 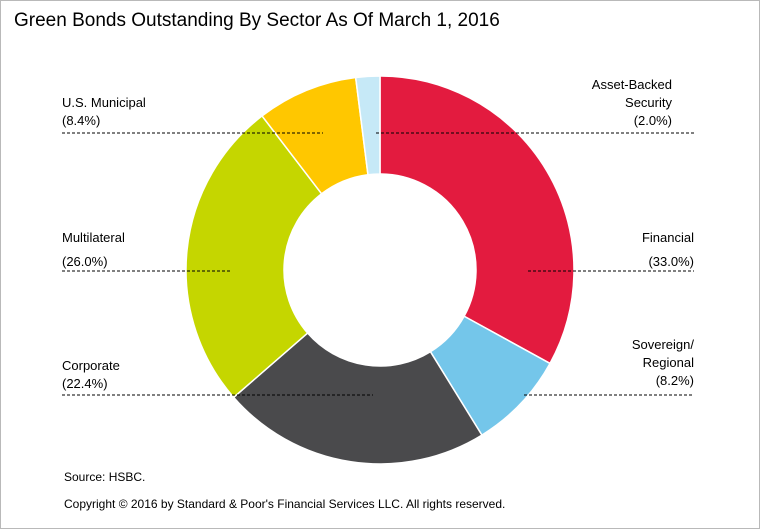 I want to click on category-label-u-s-municipal: U.S. Municipal, so click(x=104, y=102).